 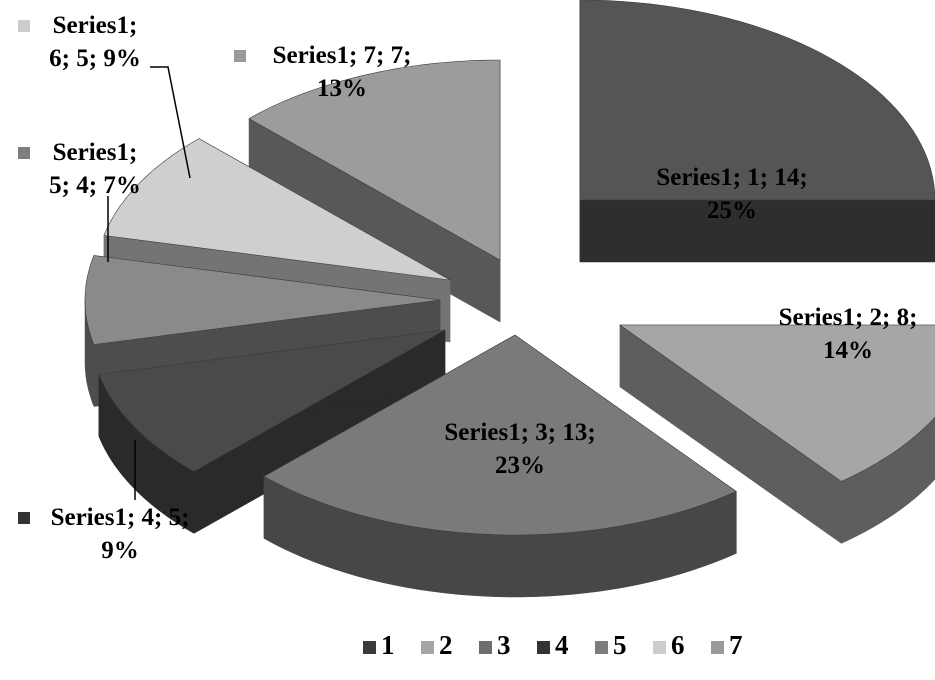 I want to click on legend-label: 5, so click(x=620, y=645).